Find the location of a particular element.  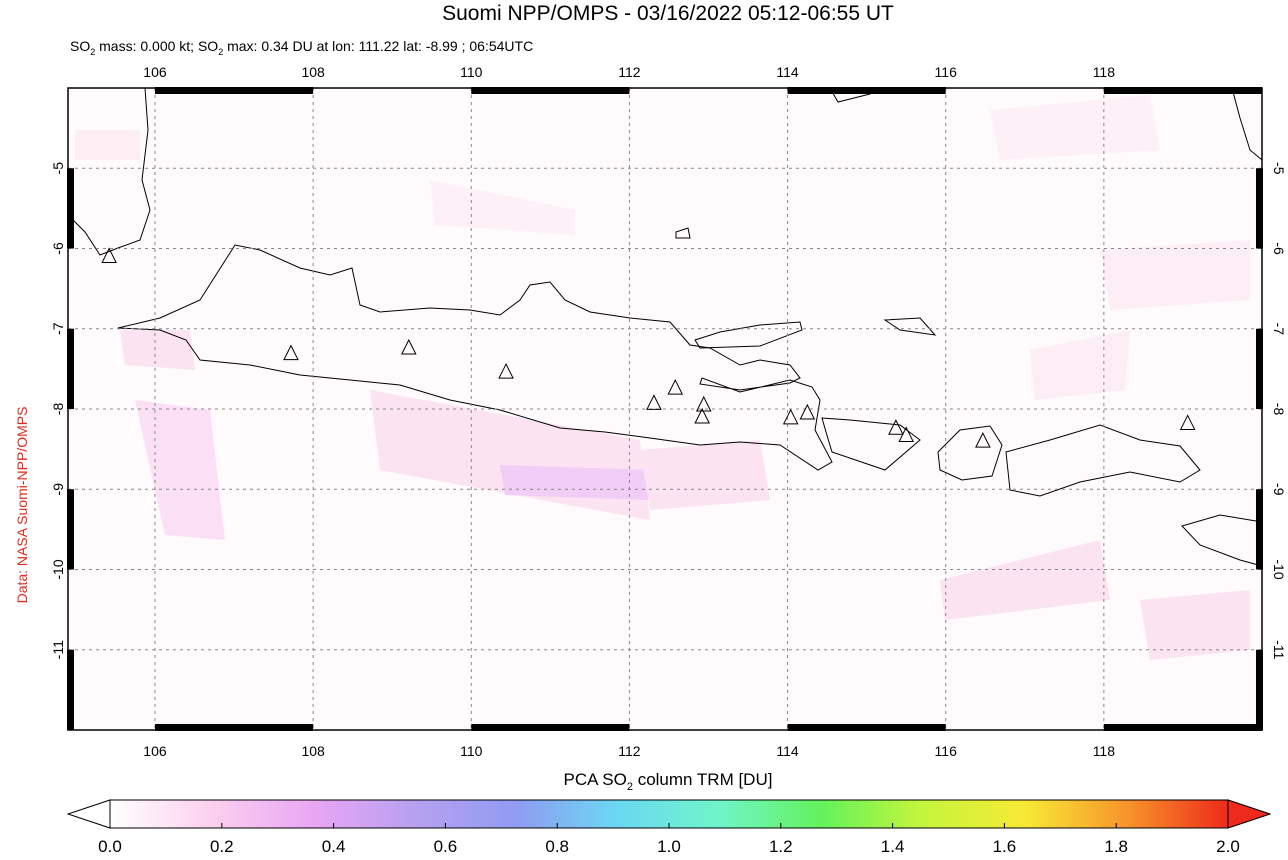

colorbar-tick-label: 1.6 is located at coordinates (1005, 846).